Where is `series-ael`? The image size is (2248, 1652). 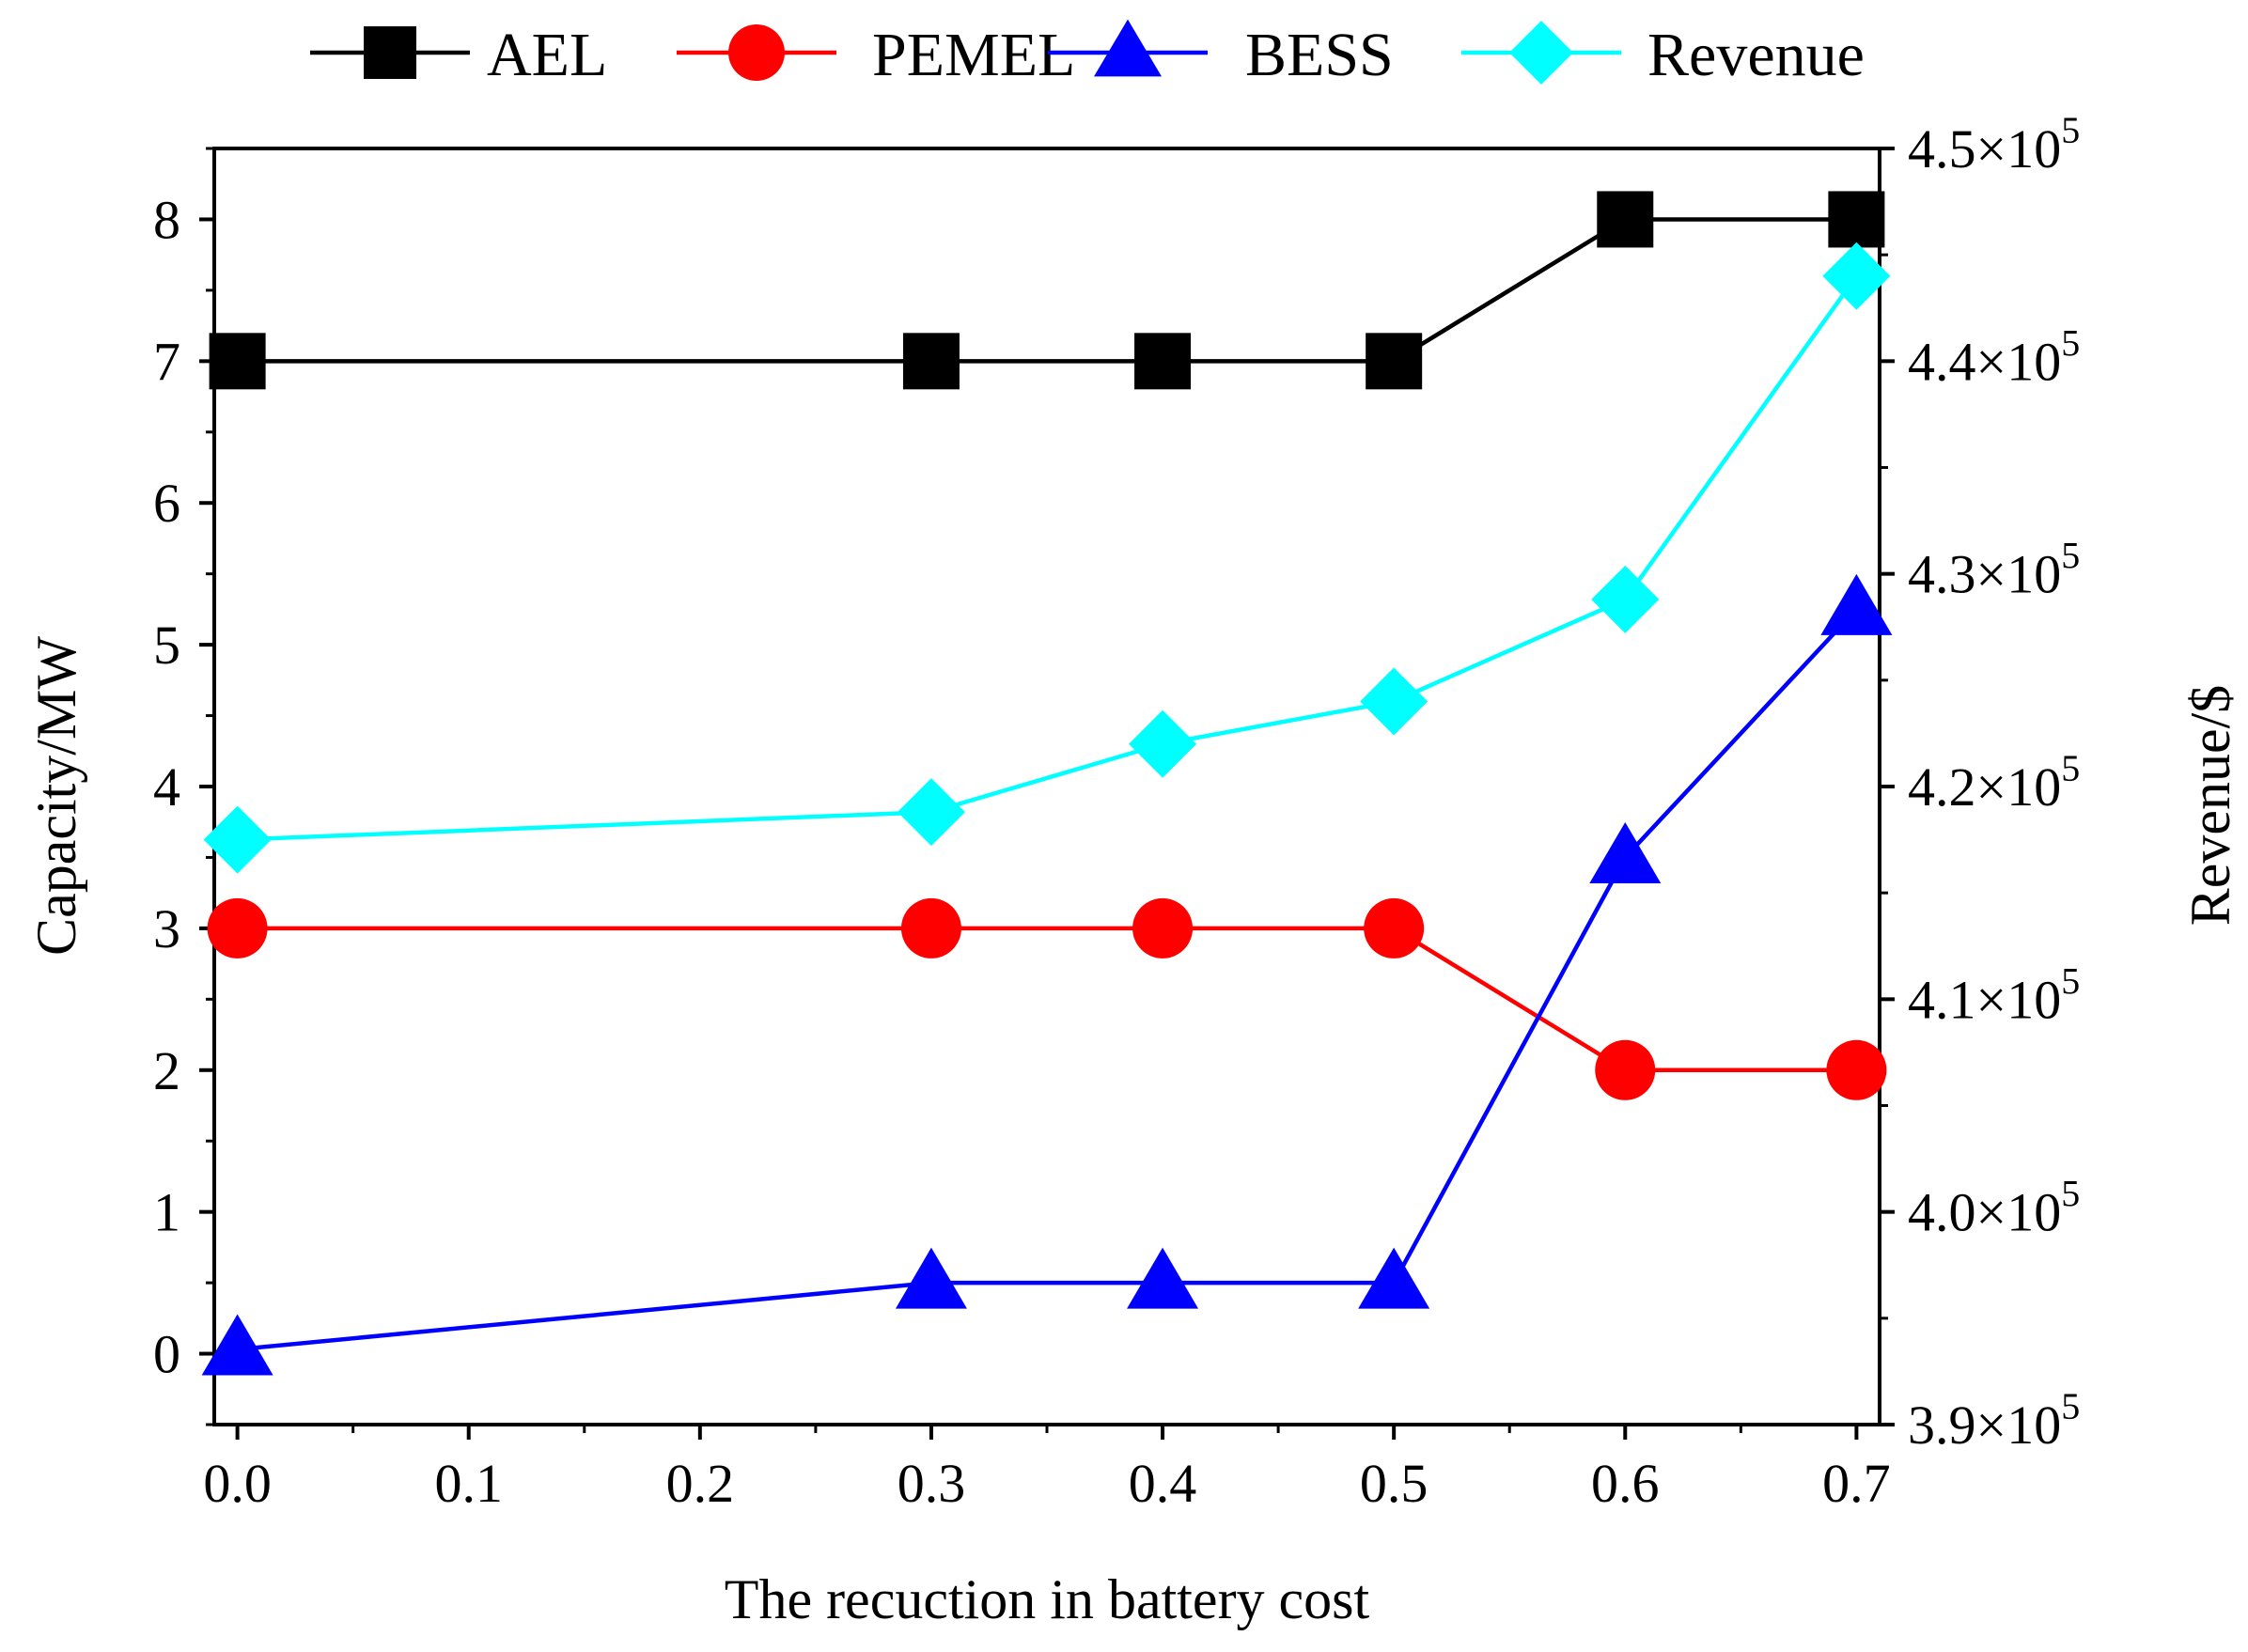
series-ael is located at coordinates (1047, 290).